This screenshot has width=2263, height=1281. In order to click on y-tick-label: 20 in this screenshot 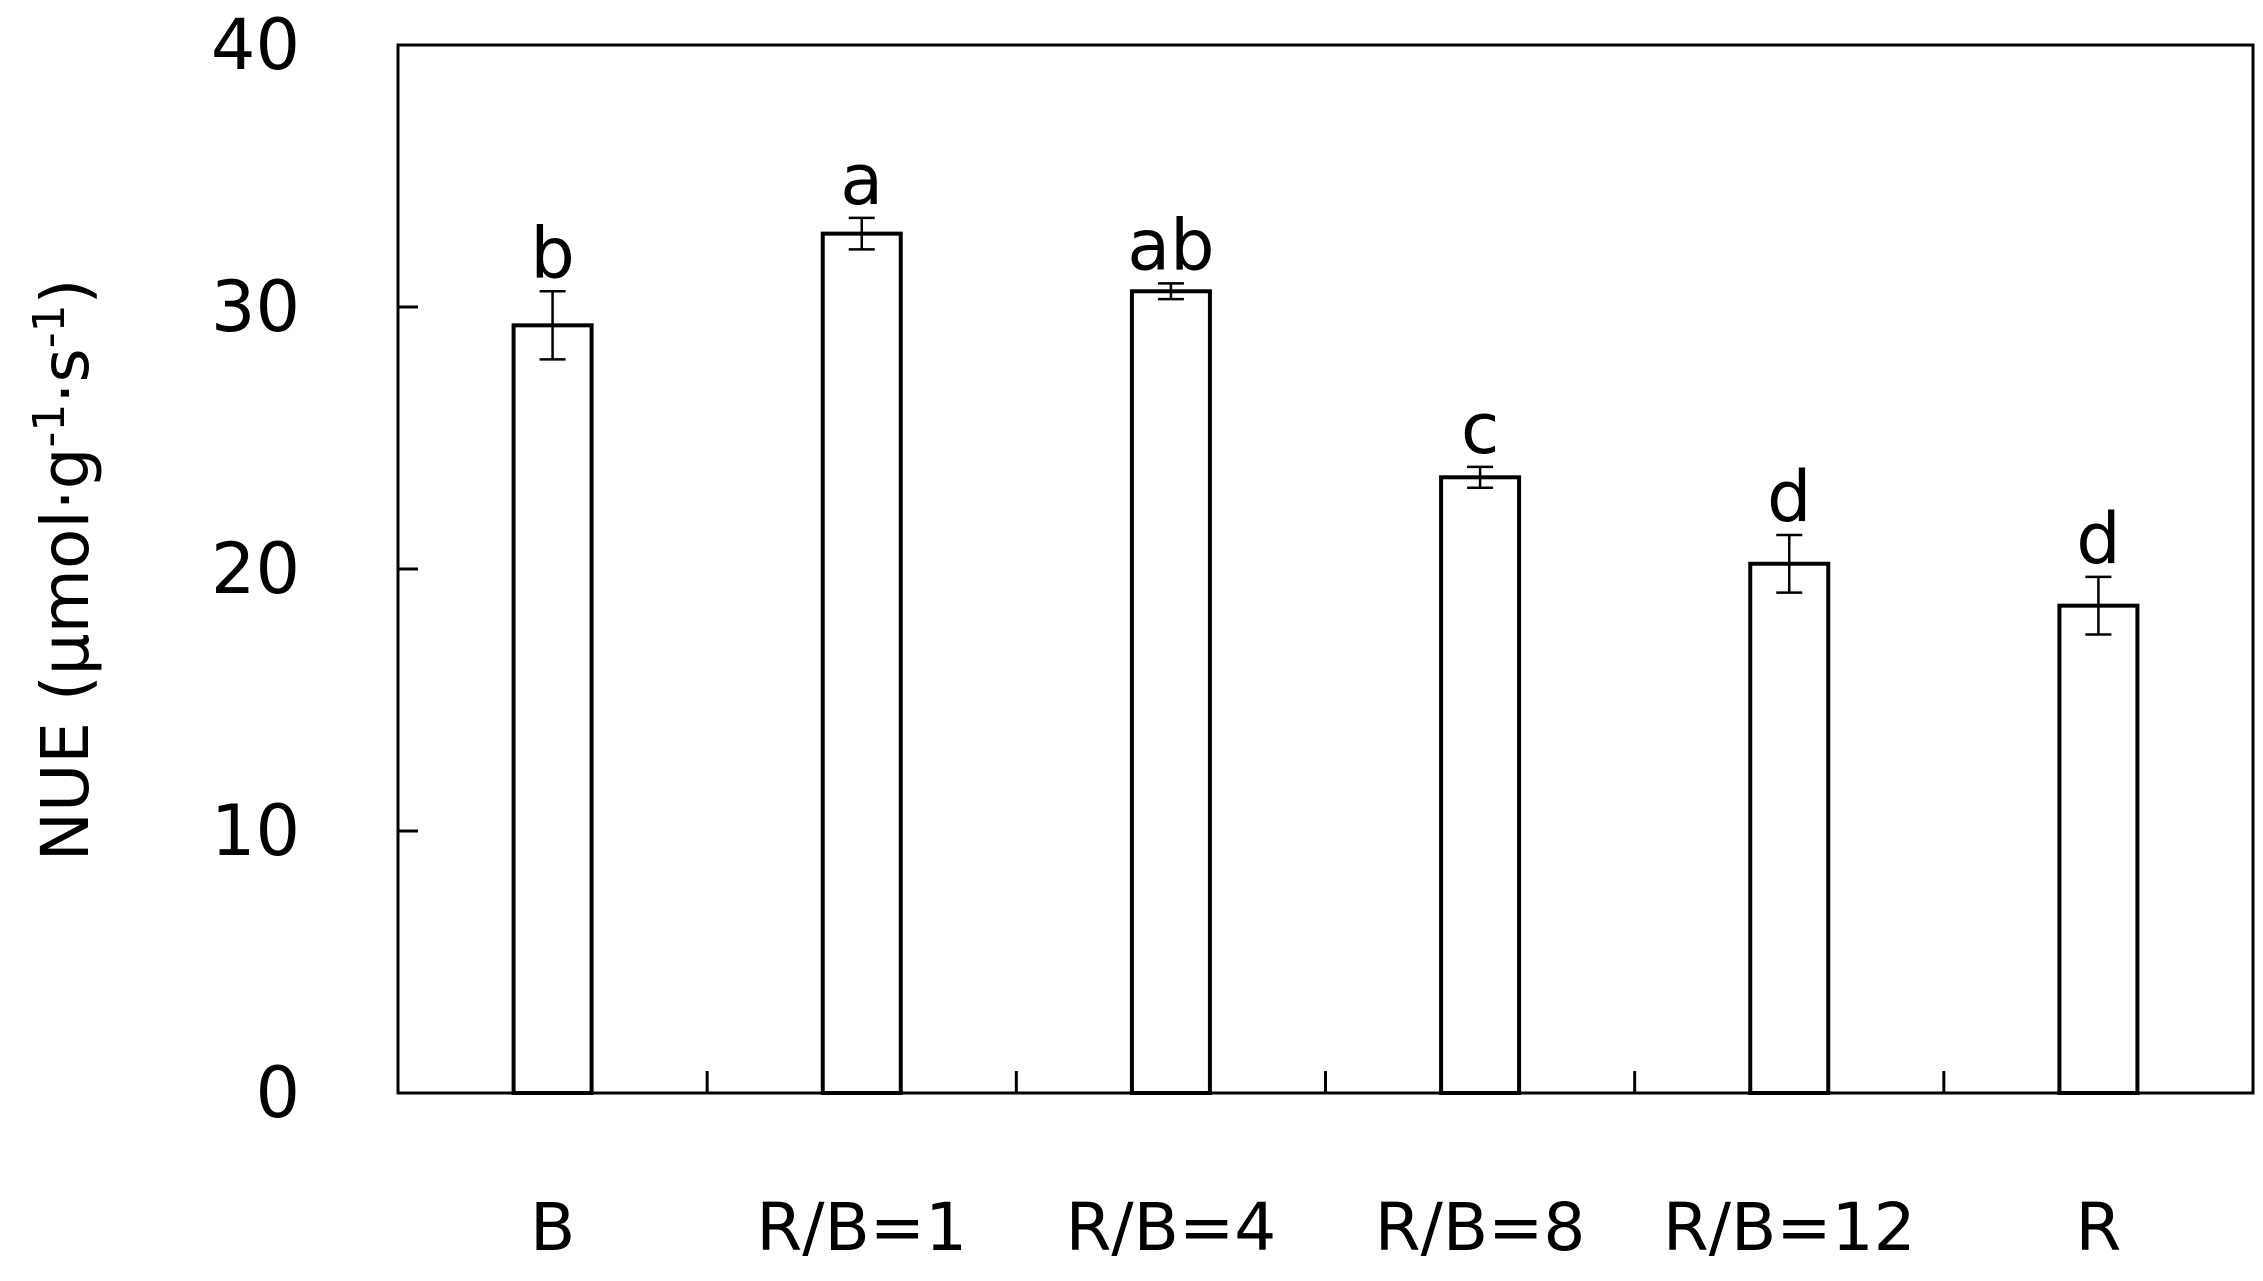, I will do `click(255, 569)`.